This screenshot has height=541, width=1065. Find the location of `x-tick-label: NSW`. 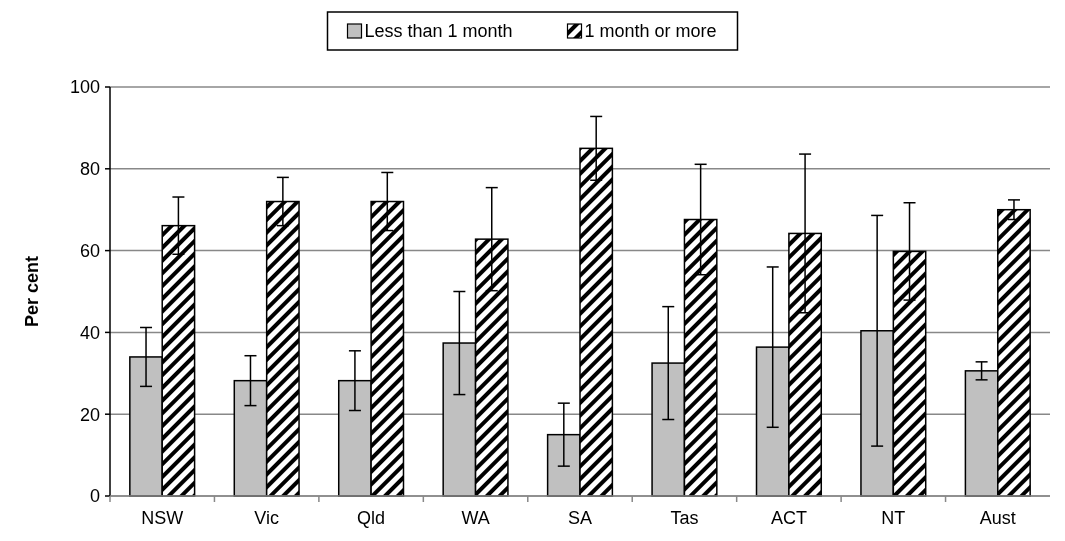

x-tick-label: NSW is located at coordinates (162, 518).